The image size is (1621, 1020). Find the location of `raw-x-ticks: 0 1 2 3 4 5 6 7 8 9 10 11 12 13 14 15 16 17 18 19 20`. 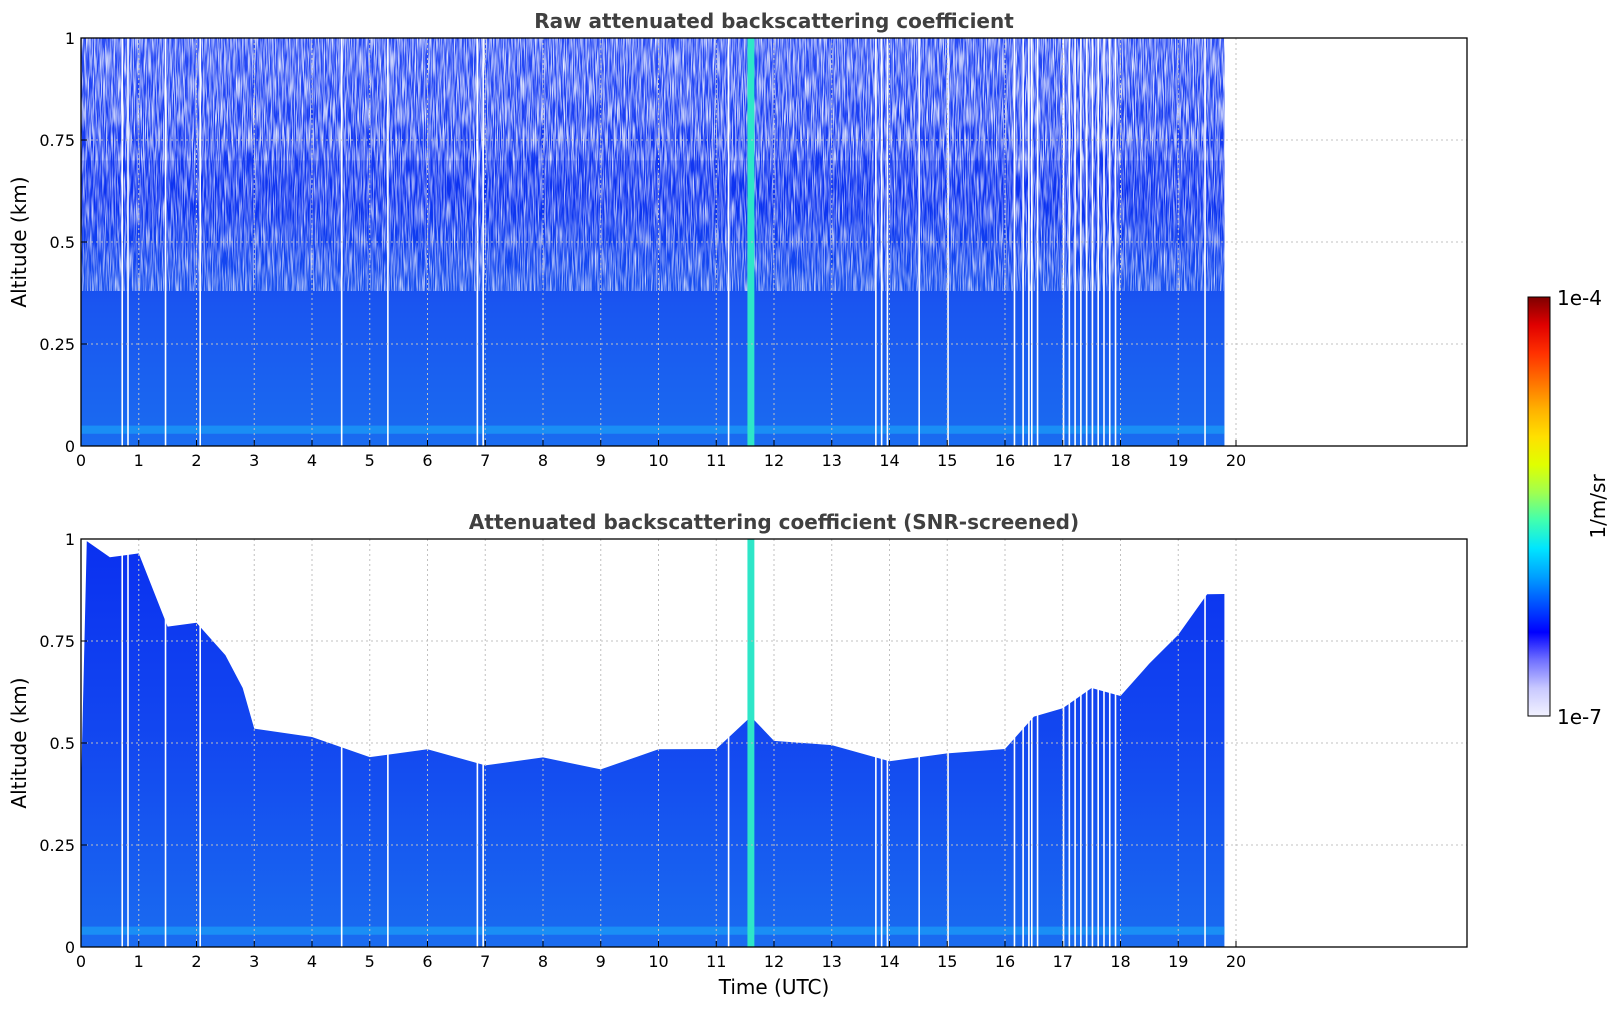

raw-x-ticks: 0 1 2 3 4 5 6 7 8 9 10 11 12 13 14 15 16 17 18 19 20 is located at coordinates (661, 455).